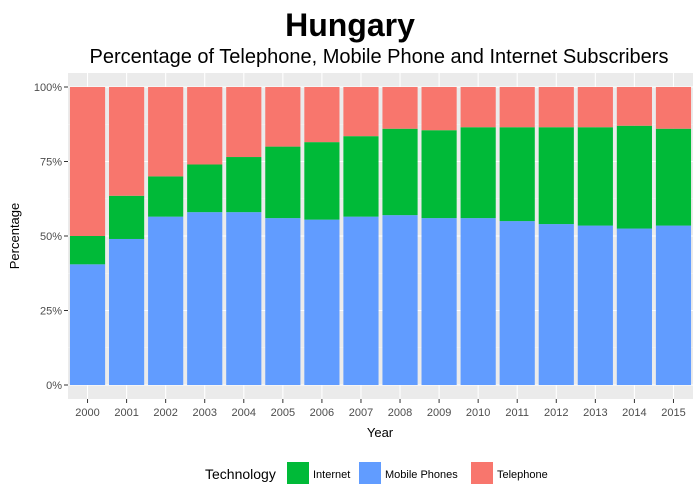  What do you see at coordinates (595, 413) in the screenshot?
I see `x-tick-label: 2013` at bounding box center [595, 413].